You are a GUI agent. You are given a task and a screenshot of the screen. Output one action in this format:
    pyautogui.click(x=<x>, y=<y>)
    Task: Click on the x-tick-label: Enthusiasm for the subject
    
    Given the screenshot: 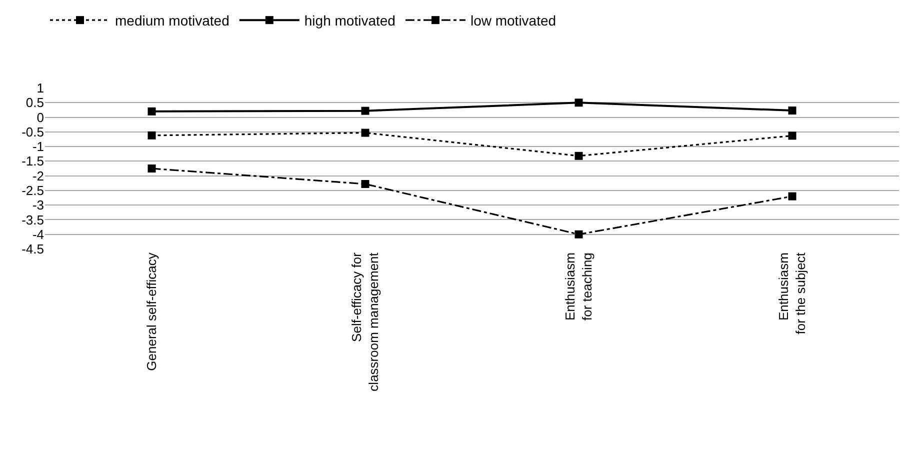 What is the action you would take?
    pyautogui.click(x=792, y=293)
    